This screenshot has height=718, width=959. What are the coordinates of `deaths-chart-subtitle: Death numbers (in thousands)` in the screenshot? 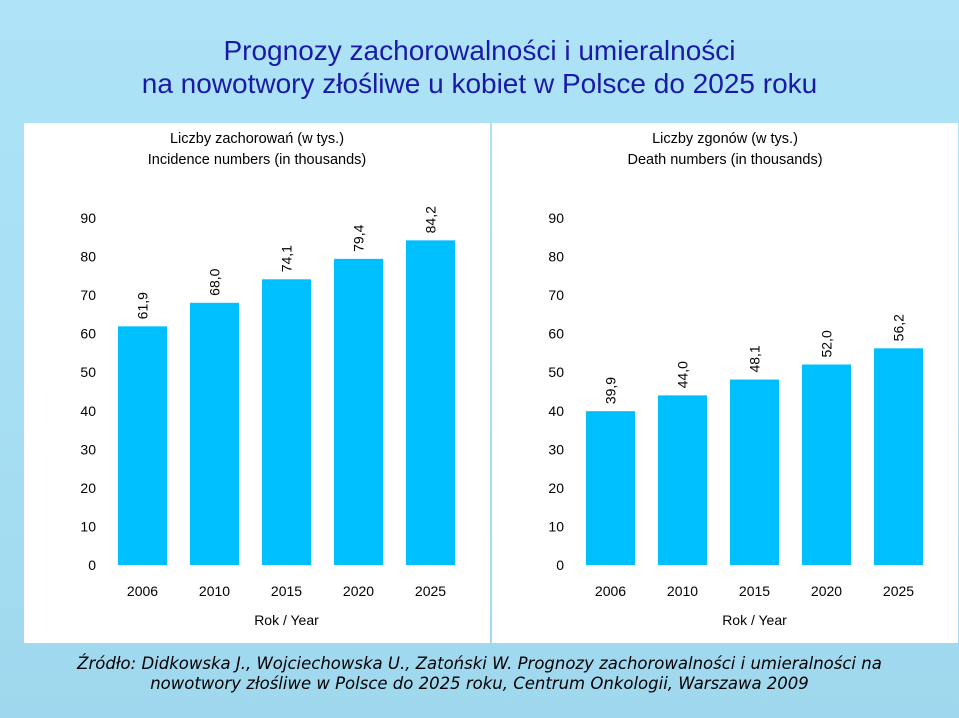 It's located at (725, 160).